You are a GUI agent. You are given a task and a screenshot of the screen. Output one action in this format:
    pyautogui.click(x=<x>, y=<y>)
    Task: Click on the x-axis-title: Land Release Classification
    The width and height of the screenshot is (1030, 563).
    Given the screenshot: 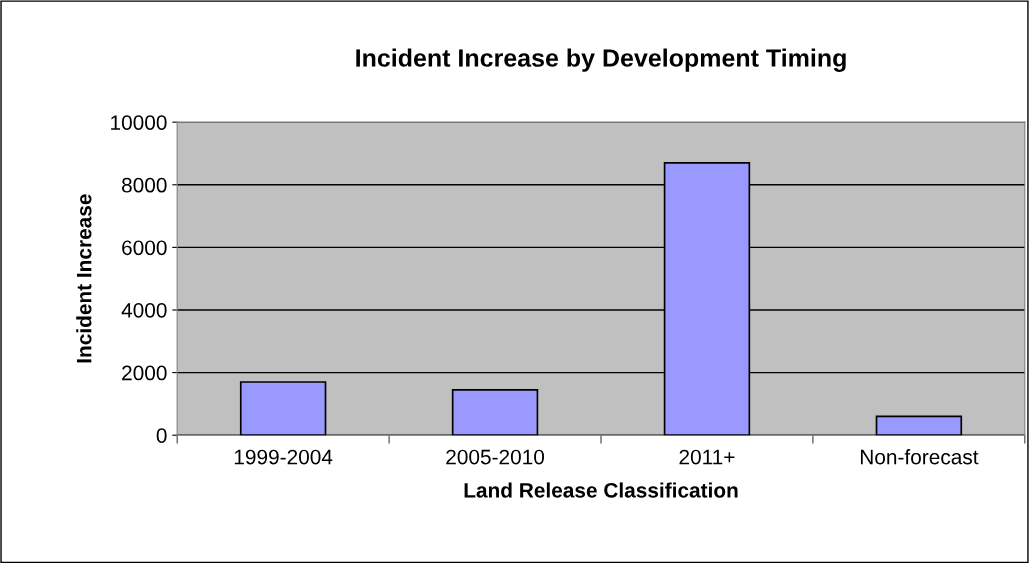 What is the action you would take?
    pyautogui.click(x=601, y=490)
    